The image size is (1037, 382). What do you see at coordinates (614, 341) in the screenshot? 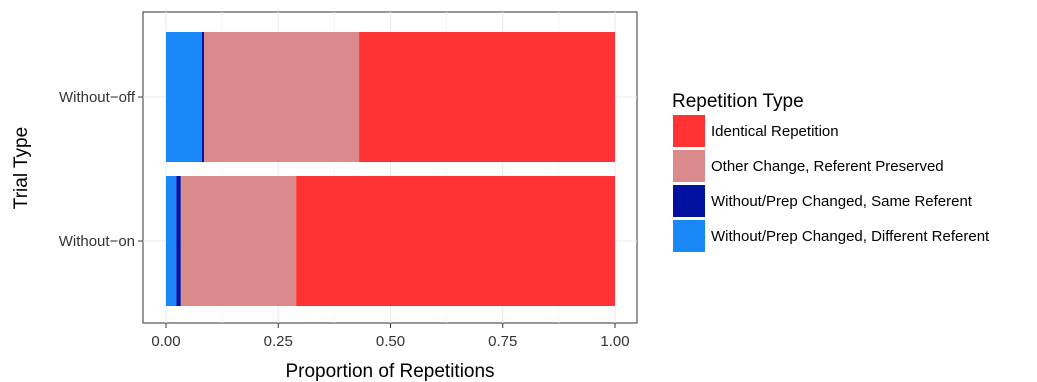
I see `x-tick-label: 1.00` at bounding box center [614, 341].